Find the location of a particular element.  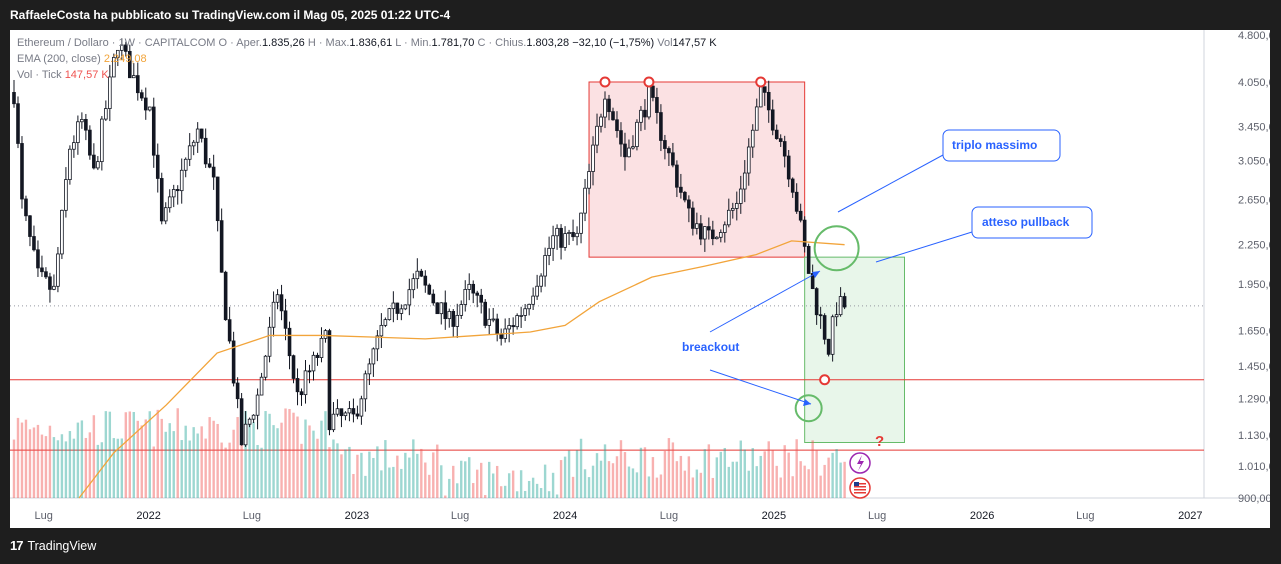

legend-ema-label: EMA (200, close) is located at coordinates (59, 59).